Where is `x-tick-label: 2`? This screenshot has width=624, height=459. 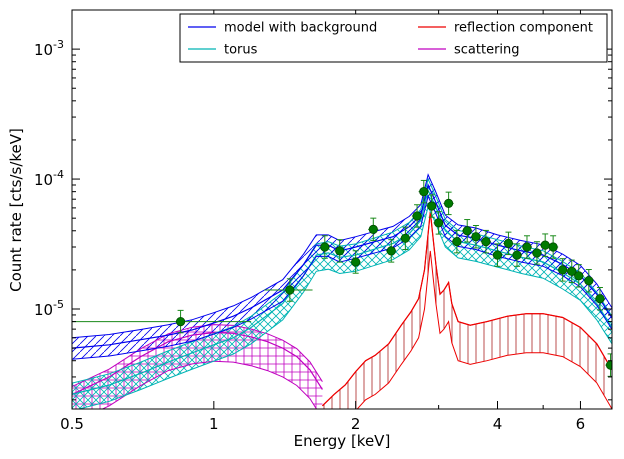 x-tick-label: 2 is located at coordinates (356, 424).